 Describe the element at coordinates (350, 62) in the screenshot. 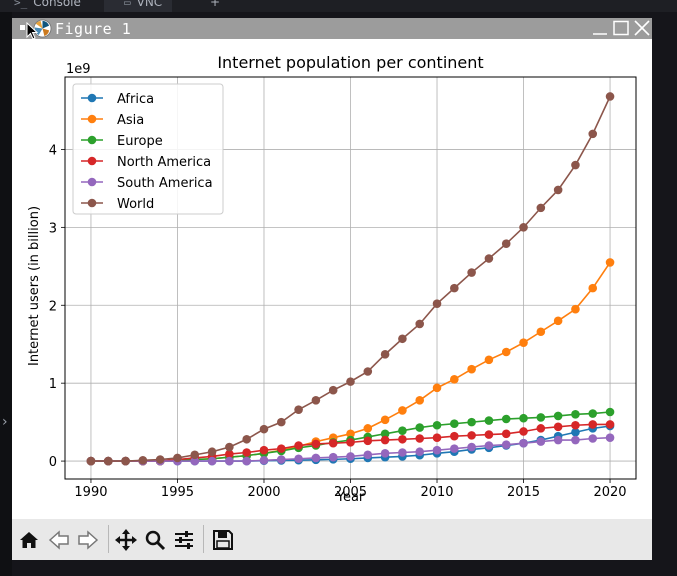

I see `chart-title: Internet population per continent` at that location.